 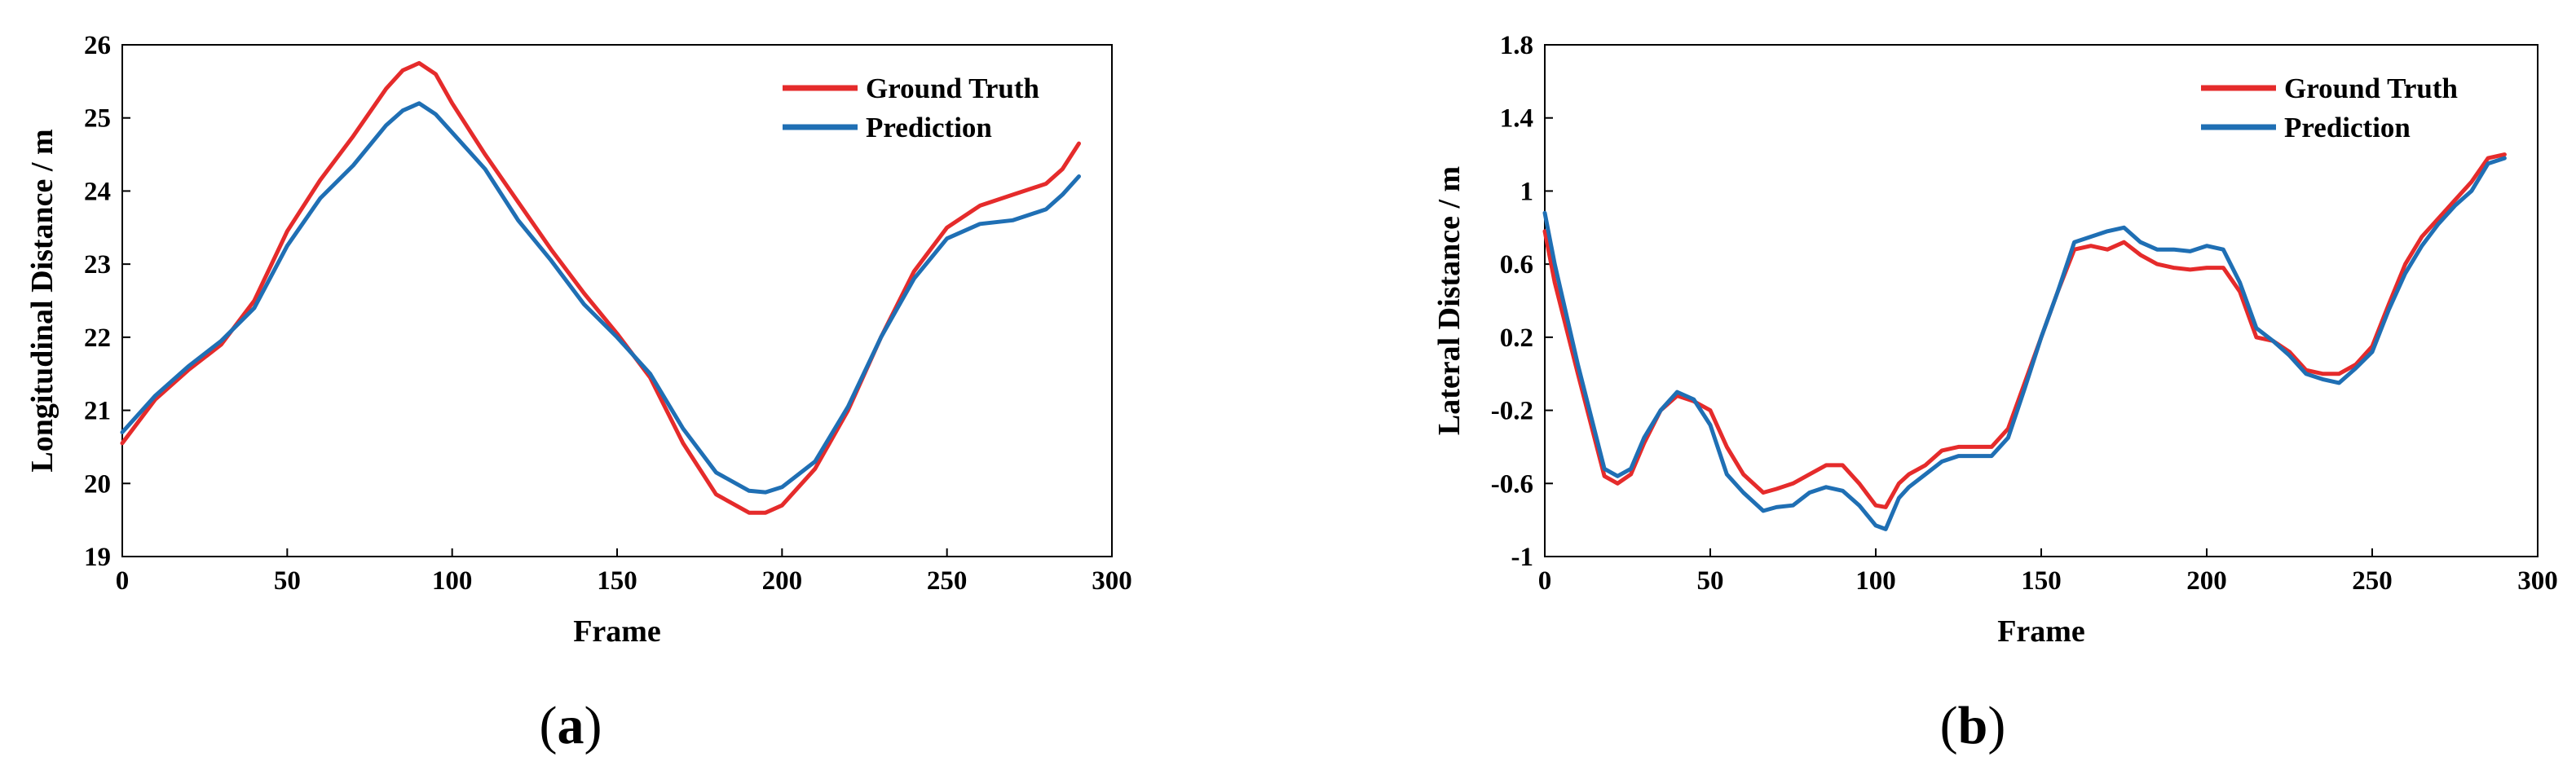 I want to click on y-tick-label: 1, so click(x=1527, y=191).